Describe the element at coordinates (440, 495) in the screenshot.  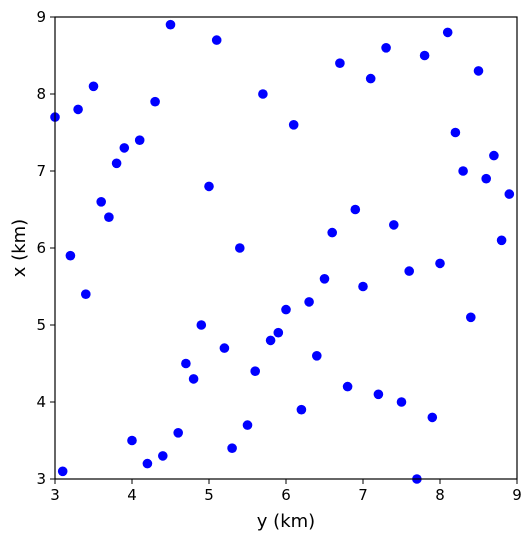
I see `x-tick-label: 8` at that location.